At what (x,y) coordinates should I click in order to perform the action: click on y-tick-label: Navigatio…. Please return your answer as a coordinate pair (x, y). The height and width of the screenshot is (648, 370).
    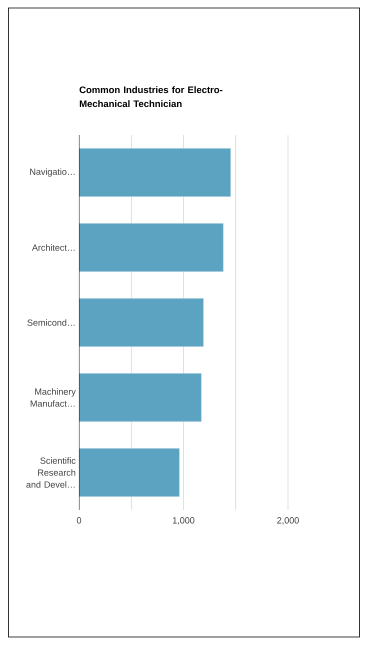
    Looking at the image, I should click on (52, 172).